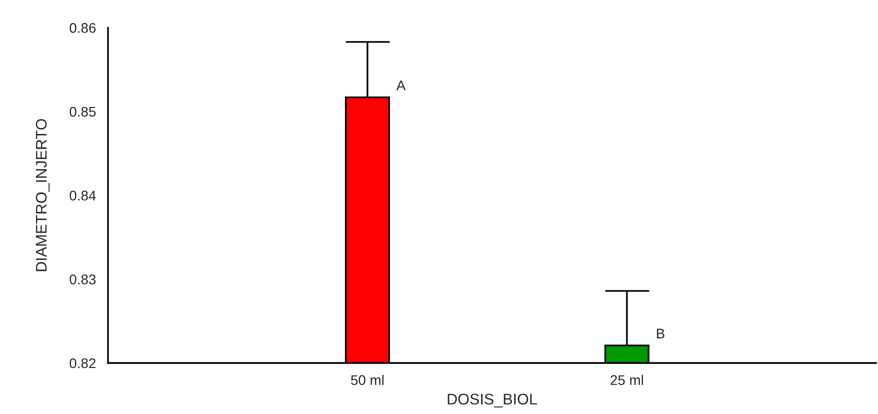 The image size is (878, 414). Describe the element at coordinates (367, 380) in the screenshot. I see `x-tick-label: 50 ml` at that location.